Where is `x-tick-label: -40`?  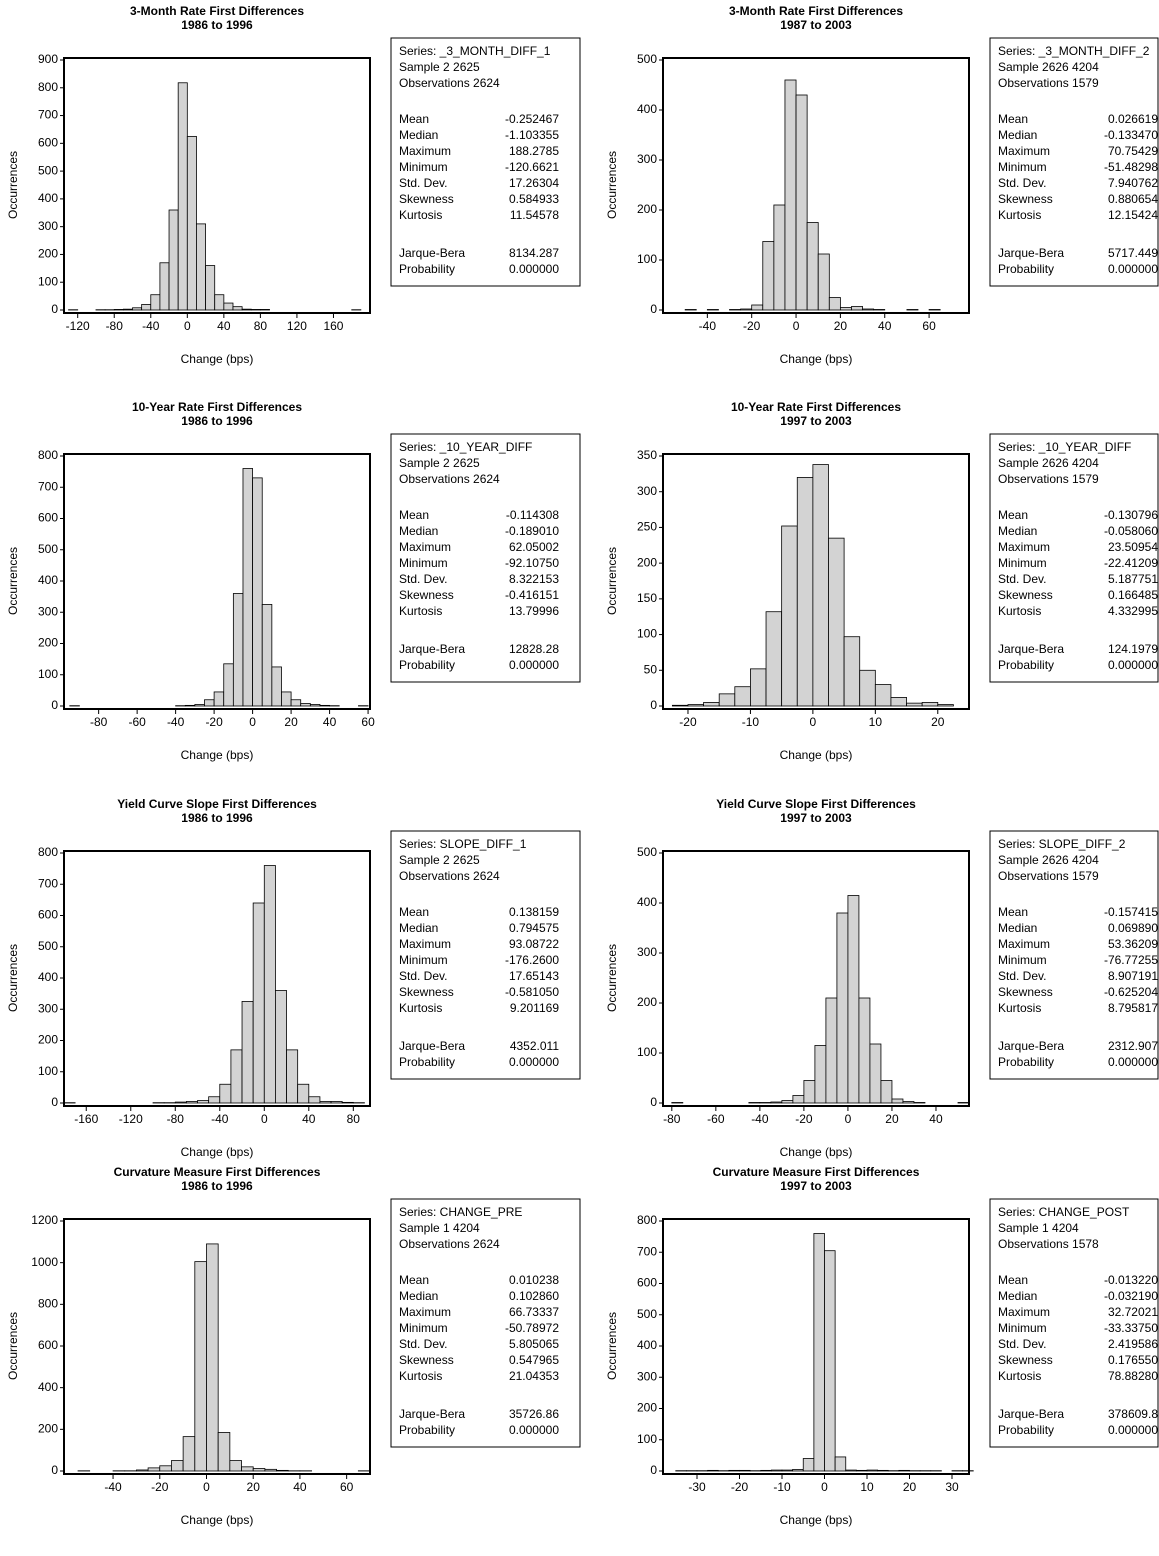 x-tick-label: -40 is located at coordinates (708, 326).